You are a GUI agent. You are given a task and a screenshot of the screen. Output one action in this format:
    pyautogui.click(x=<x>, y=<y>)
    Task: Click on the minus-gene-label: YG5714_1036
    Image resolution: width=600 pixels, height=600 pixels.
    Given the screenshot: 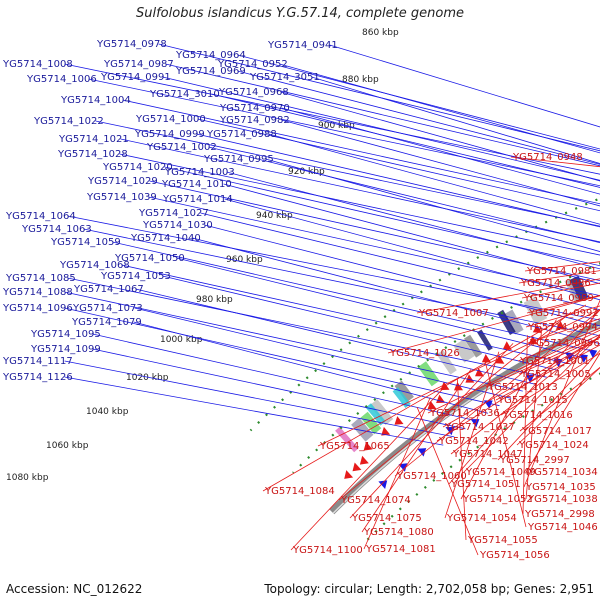 What is the action you would take?
    pyautogui.click(x=464, y=413)
    